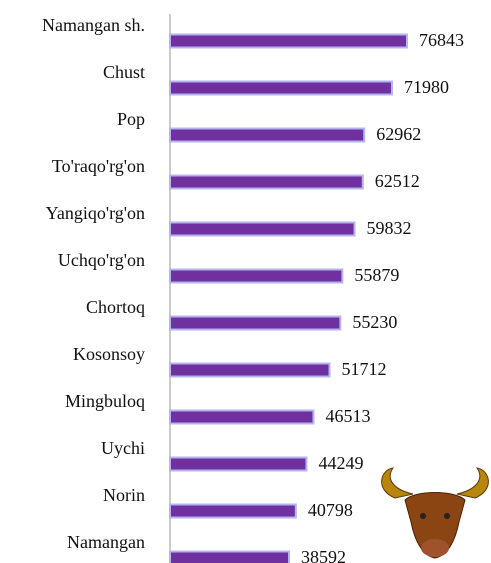 This screenshot has height=563, width=491. What do you see at coordinates (374, 322) in the screenshot?
I see `value-label: 55230` at bounding box center [374, 322].